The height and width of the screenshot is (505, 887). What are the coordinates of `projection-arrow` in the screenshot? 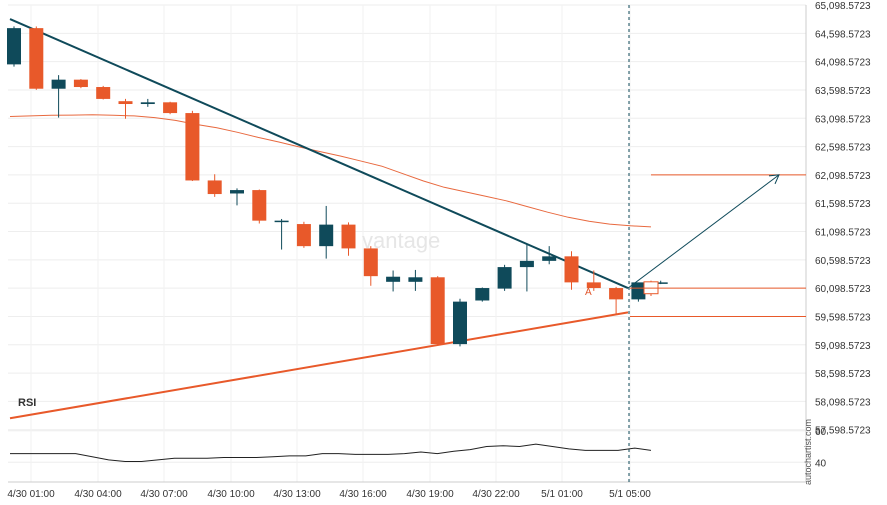 It's located at (703, 231).